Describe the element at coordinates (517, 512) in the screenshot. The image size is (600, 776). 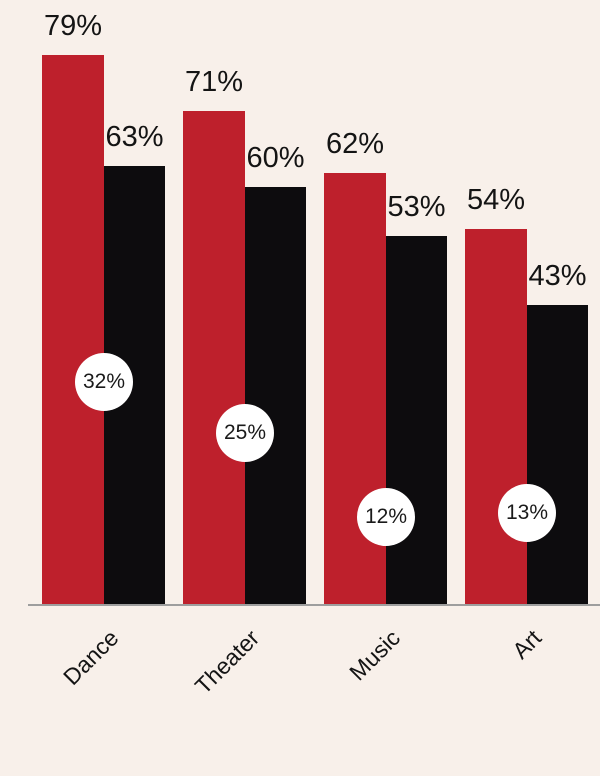
I see `value-text: 13` at that location.